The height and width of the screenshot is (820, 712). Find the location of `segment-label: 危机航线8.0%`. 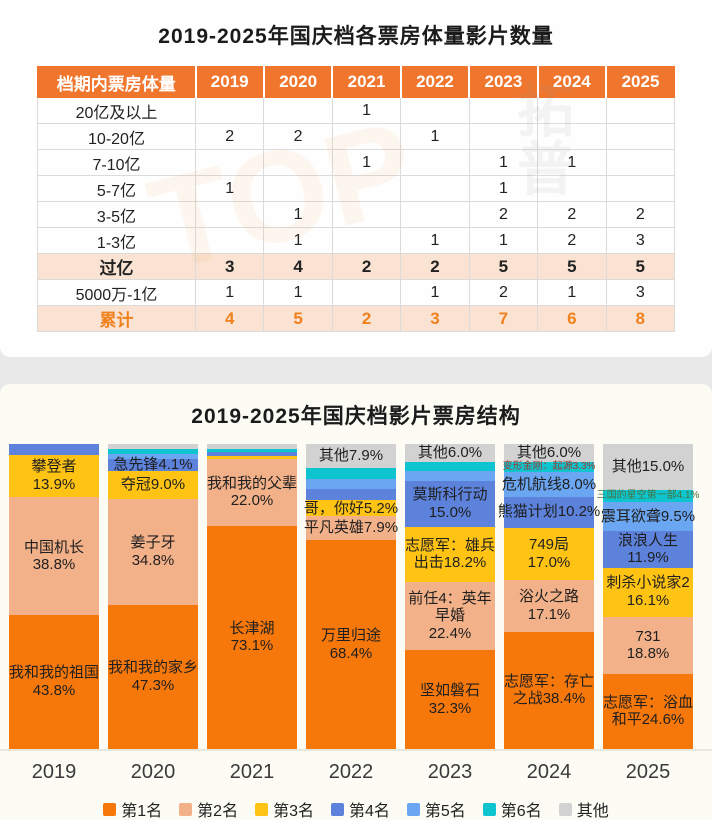

segment-label: 危机航线8.0% is located at coordinates (549, 484).